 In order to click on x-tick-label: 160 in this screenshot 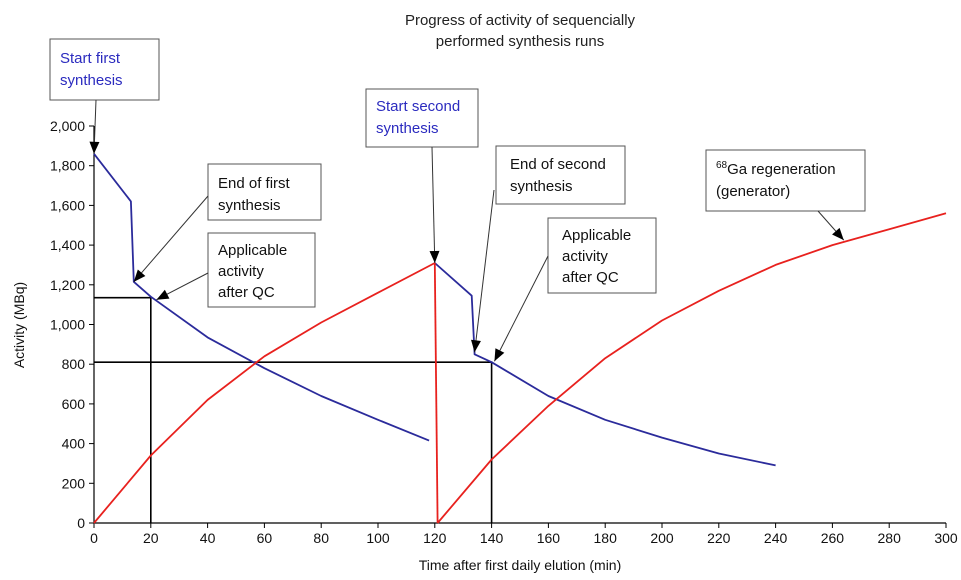, I will do `click(549, 538)`.